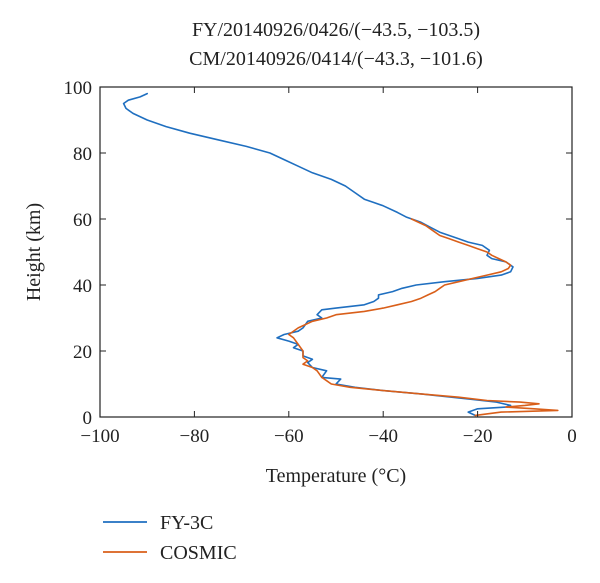 The image size is (600, 583). What do you see at coordinates (88, 418) in the screenshot?
I see `y-tick-label: 0` at bounding box center [88, 418].